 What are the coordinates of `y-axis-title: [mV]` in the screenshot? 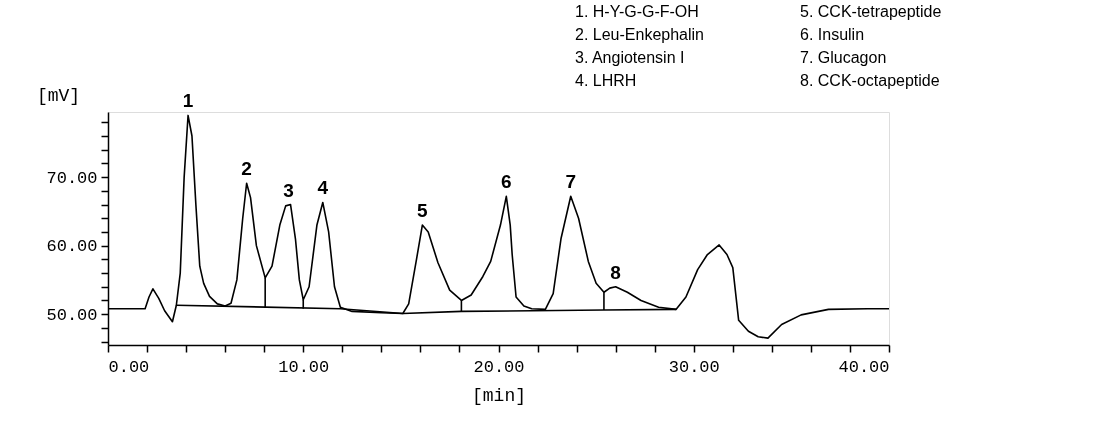 It's located at (58, 95).